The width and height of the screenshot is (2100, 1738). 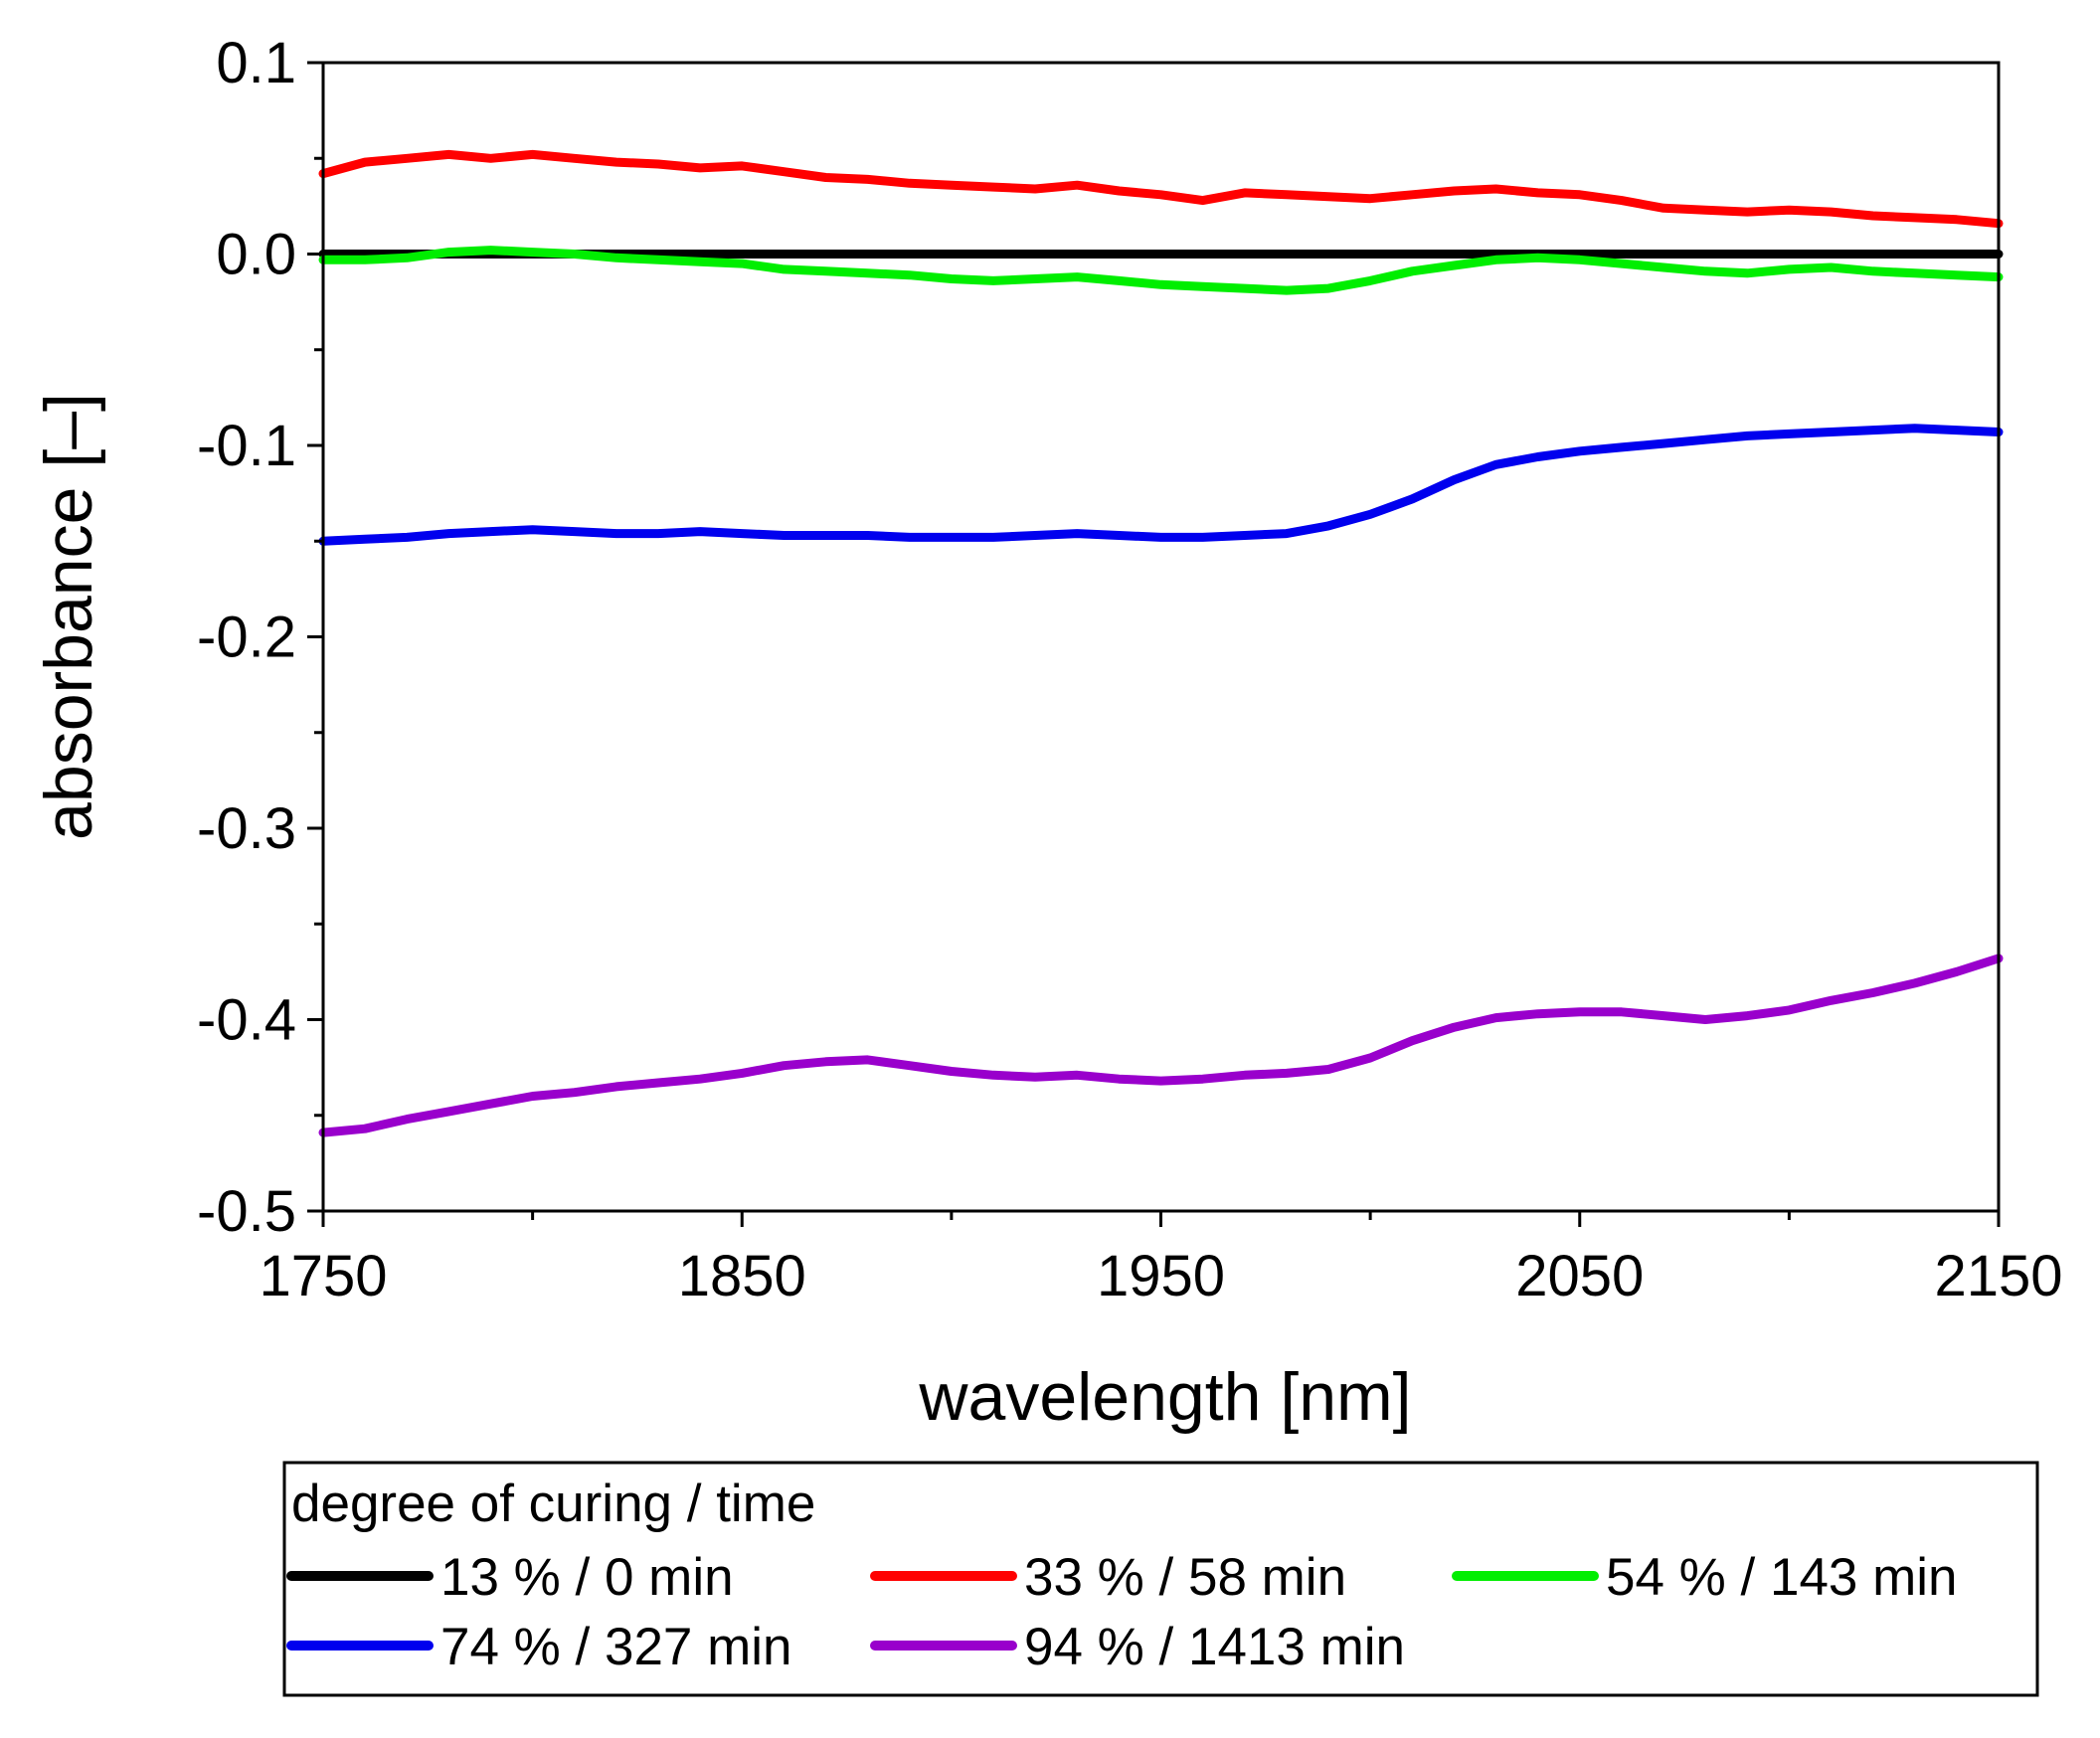 I want to click on legend-title: degree of curing / time, so click(x=553, y=1504).